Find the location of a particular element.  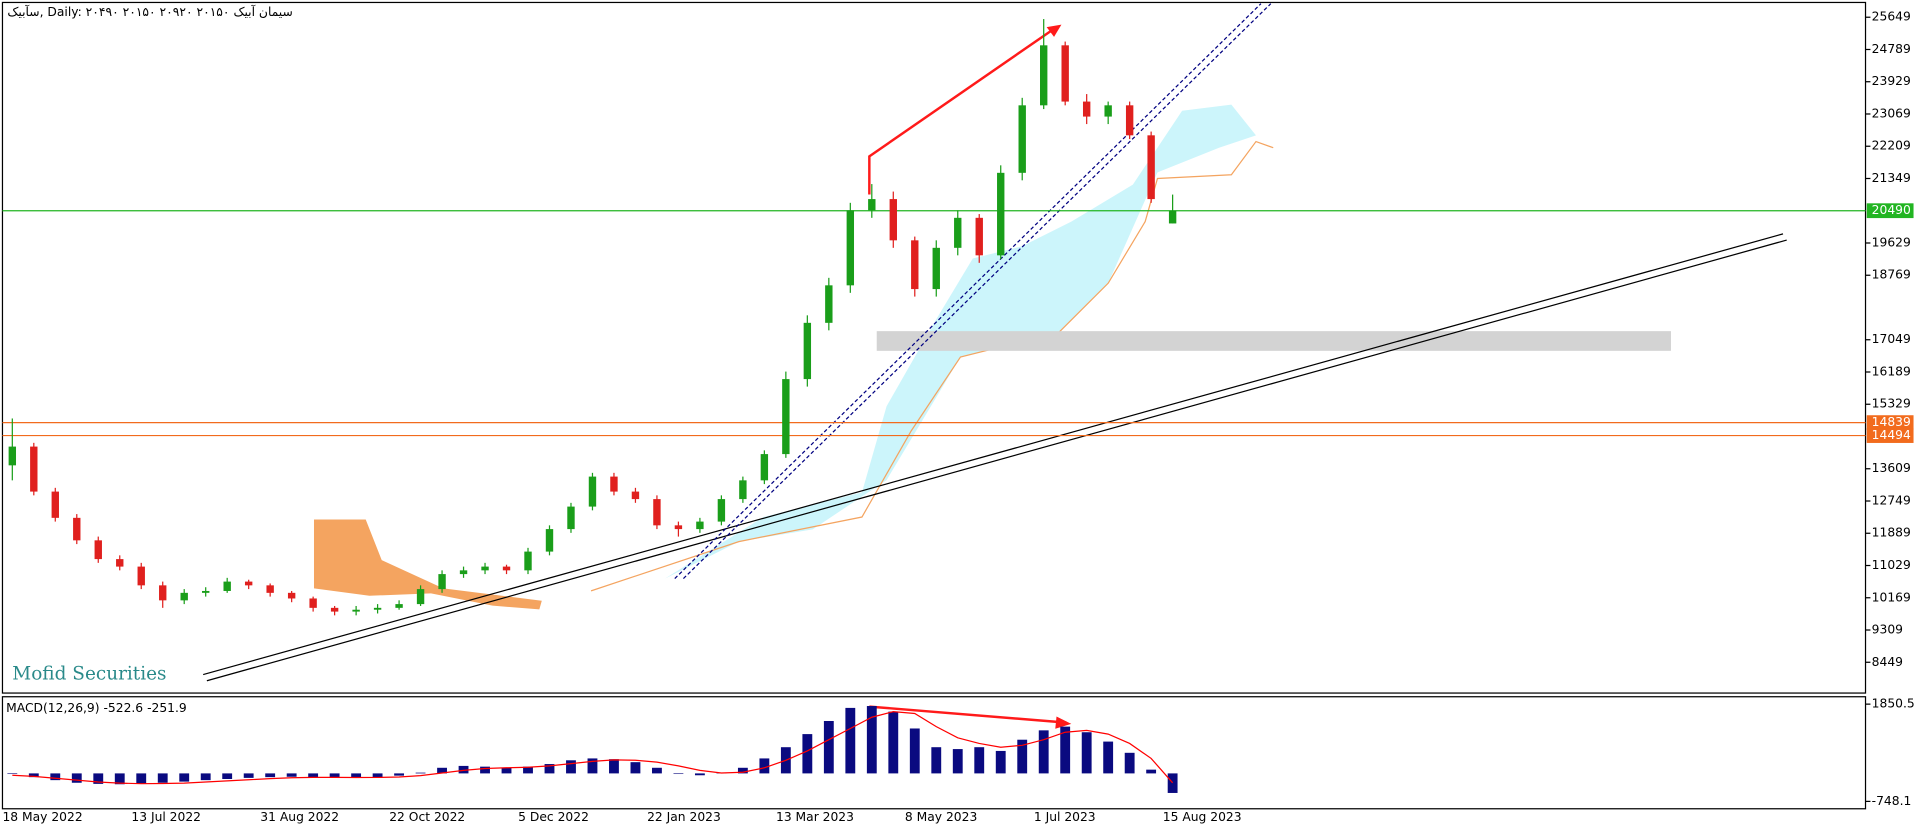

y-tick-label: 8449 is located at coordinates (1887, 662).